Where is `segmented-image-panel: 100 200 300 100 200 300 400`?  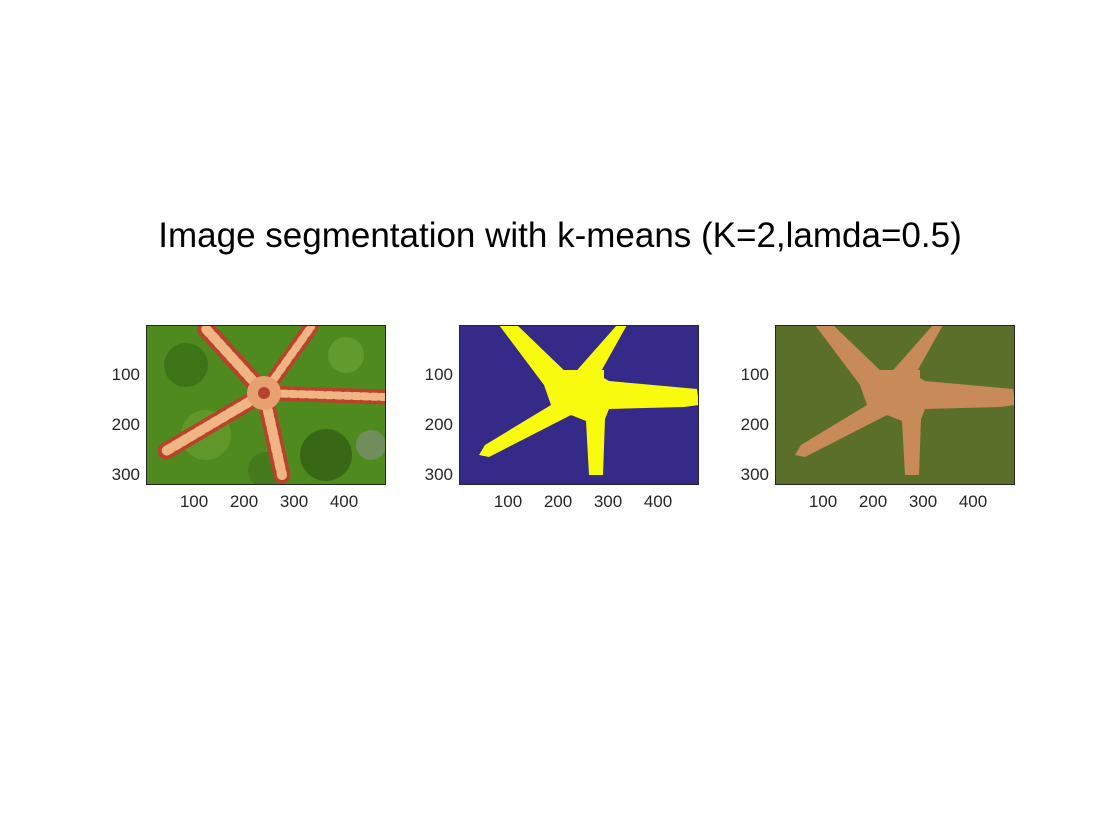 segmented-image-panel: 100 200 300 100 200 300 400 is located at coordinates (878, 418).